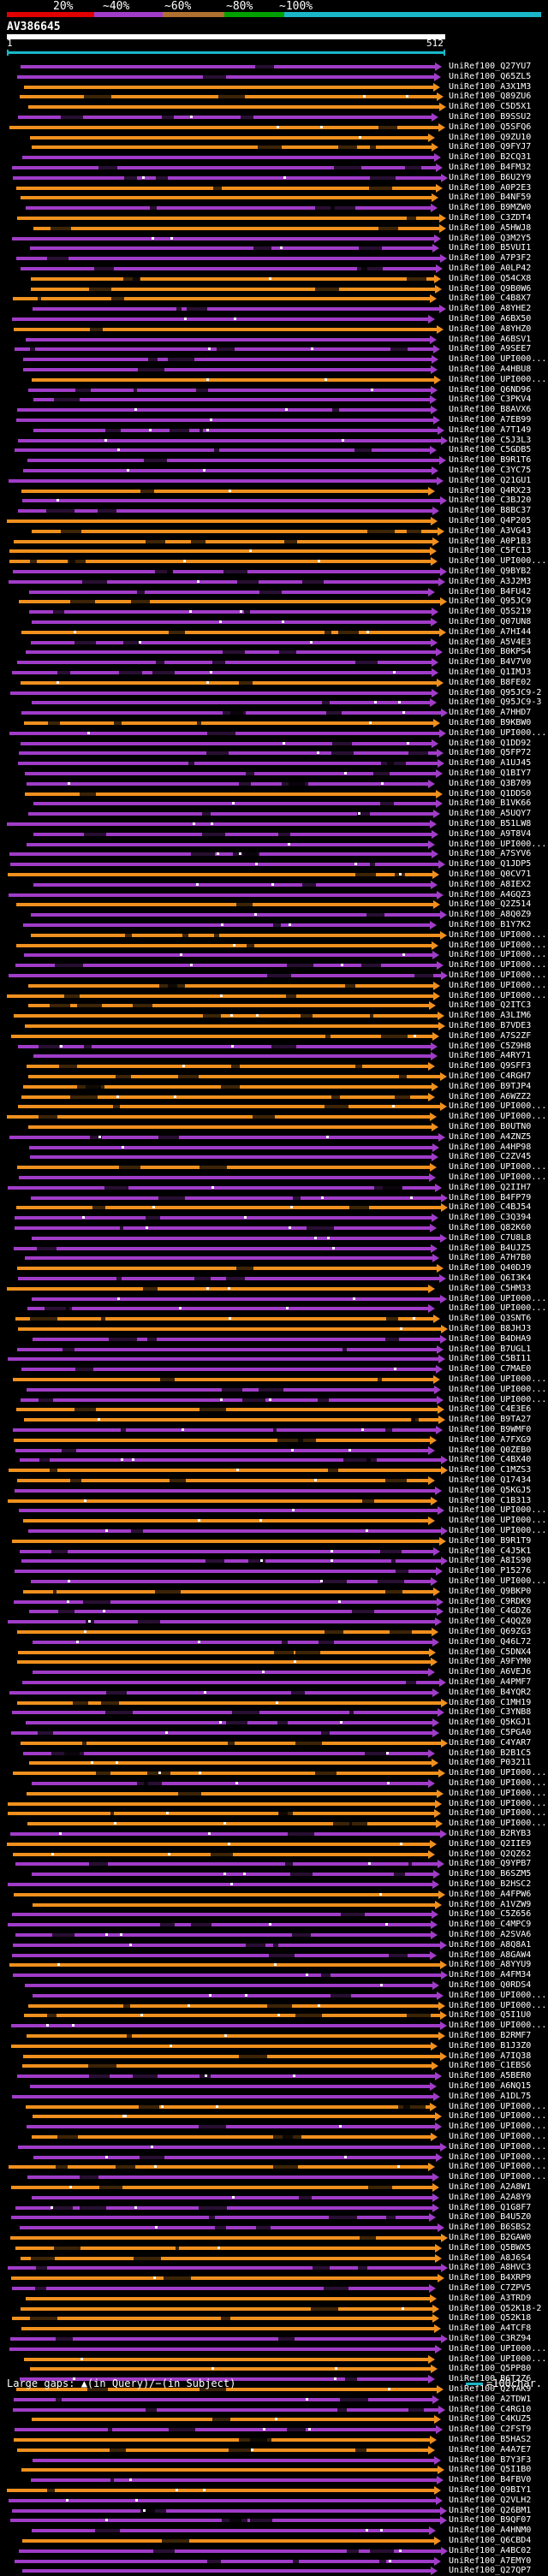  What do you see at coordinates (274, 2541) in the screenshot?
I see `hit-row: UniRef100_Q6CBD4` at bounding box center [274, 2541].